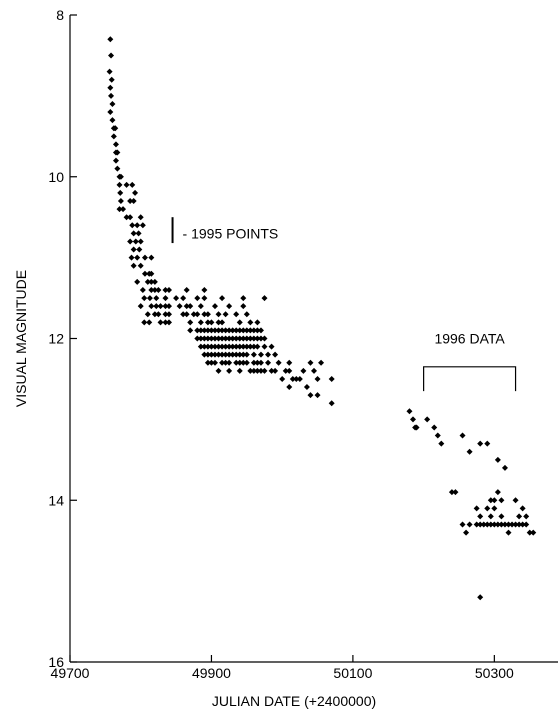 The width and height of the screenshot is (558, 713). I want to click on x-tick-label: 49900, so click(211, 673).